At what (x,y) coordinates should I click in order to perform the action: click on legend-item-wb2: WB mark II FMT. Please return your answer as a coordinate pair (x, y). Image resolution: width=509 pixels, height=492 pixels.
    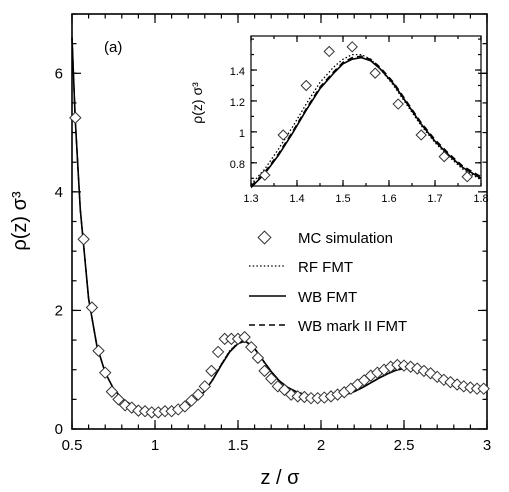
    Looking at the image, I should click on (328, 326).